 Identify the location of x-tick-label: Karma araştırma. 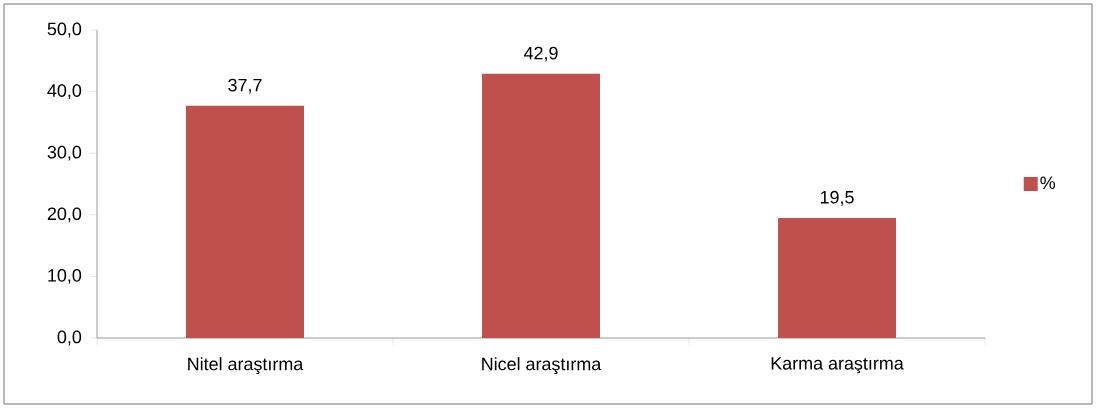
(837, 365).